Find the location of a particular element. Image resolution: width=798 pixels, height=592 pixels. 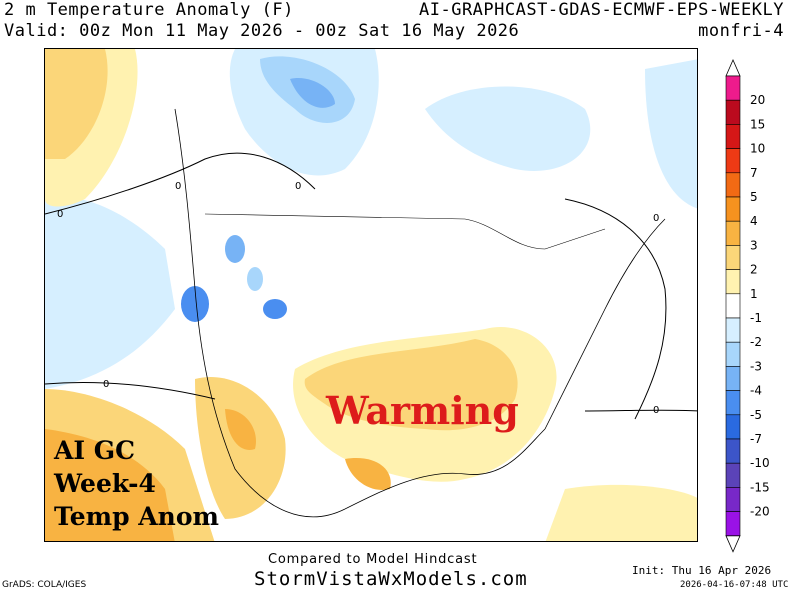

timestamp: 2026-04-16-07:48 UTC is located at coordinates (734, 585).